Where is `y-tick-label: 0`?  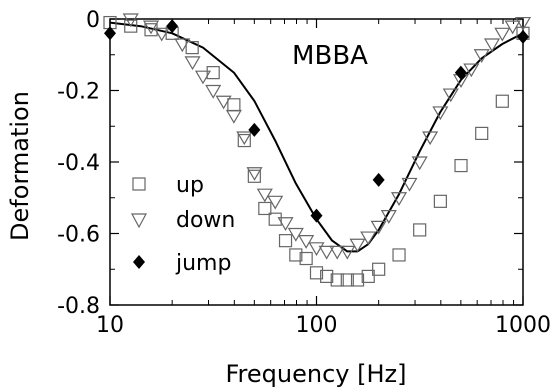 y-tick-label: 0 is located at coordinates (93, 20).